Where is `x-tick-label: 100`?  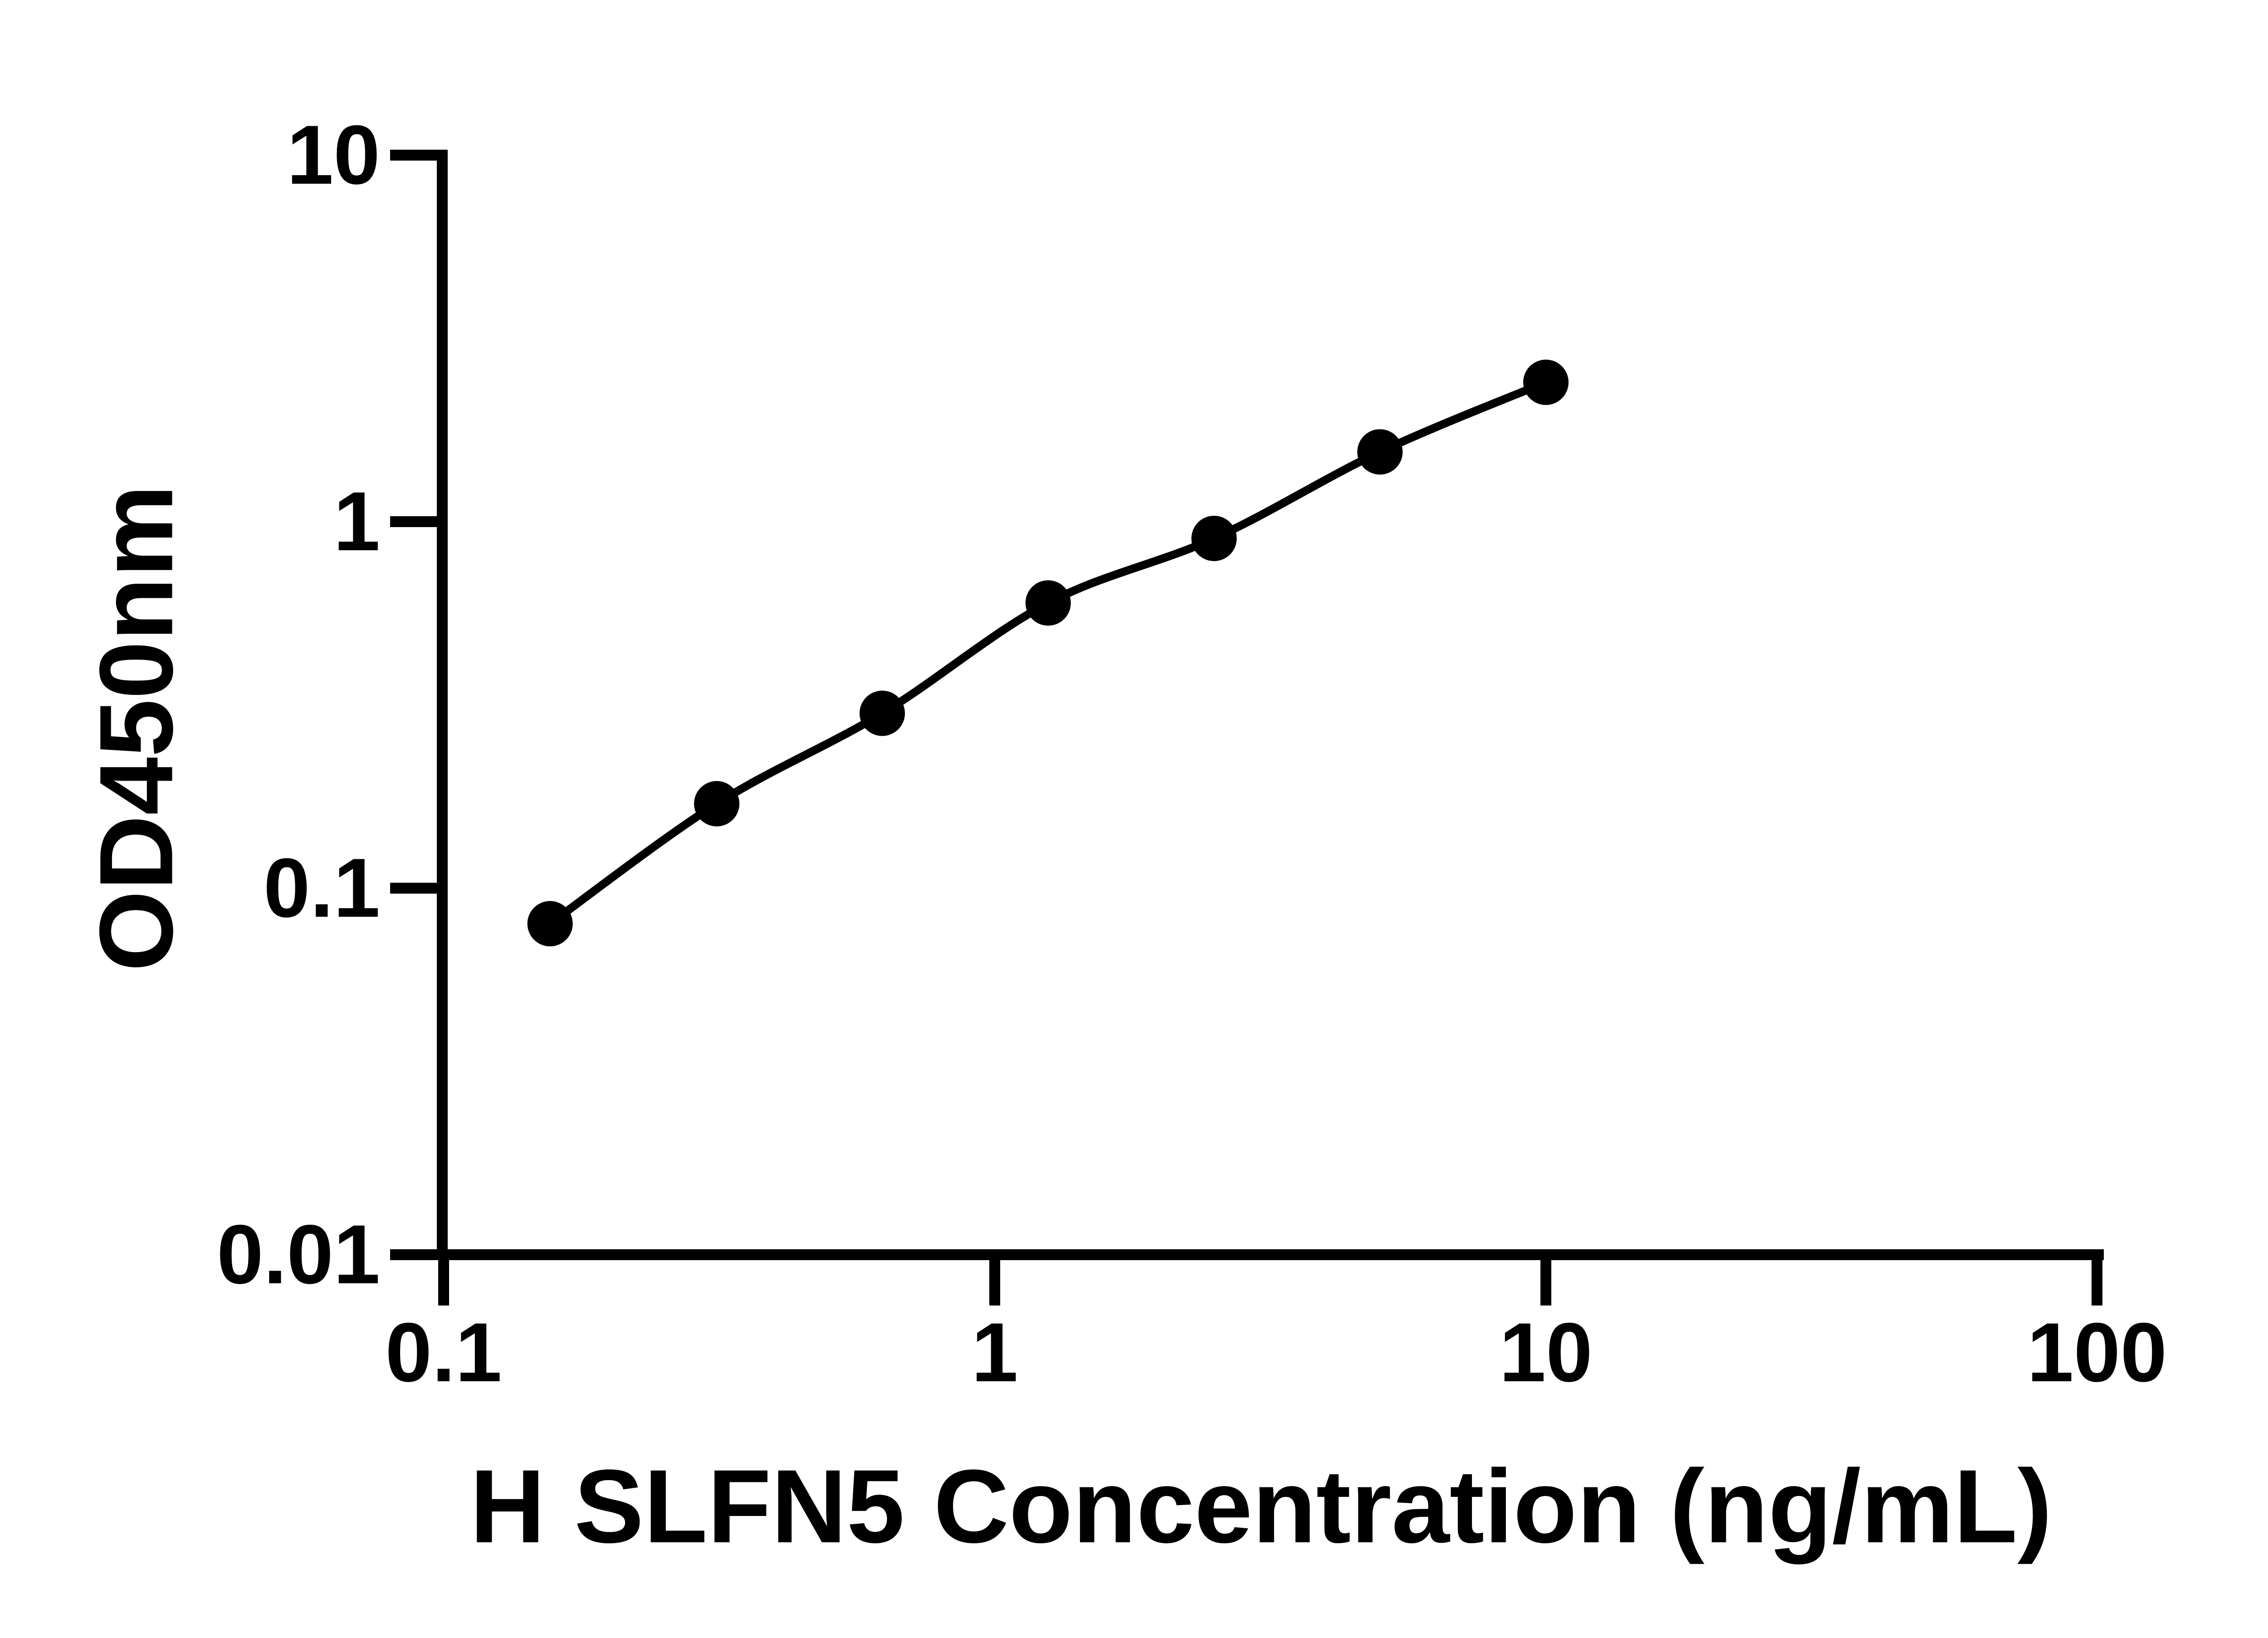
x-tick-label: 100 is located at coordinates (2097, 1352).